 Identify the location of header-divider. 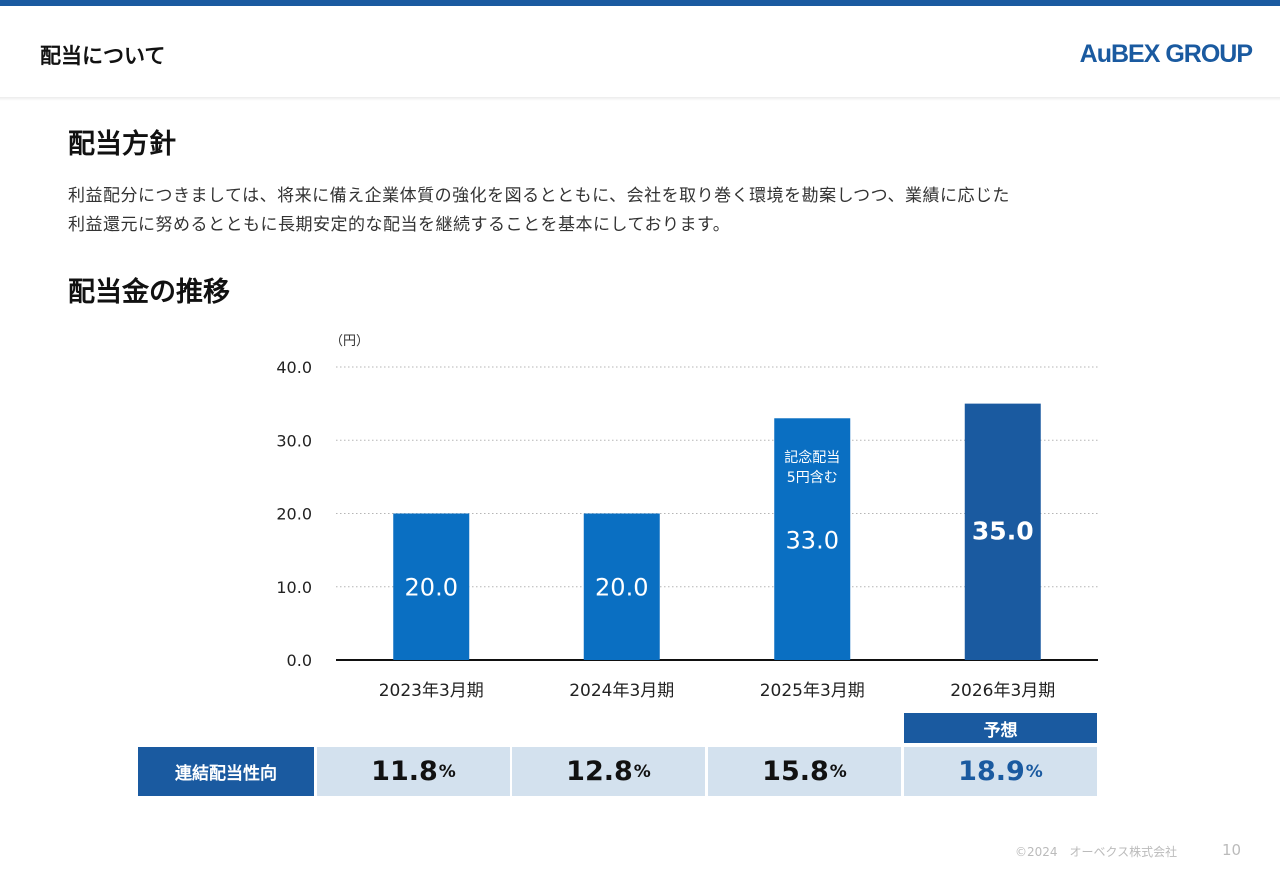
(640, 99).